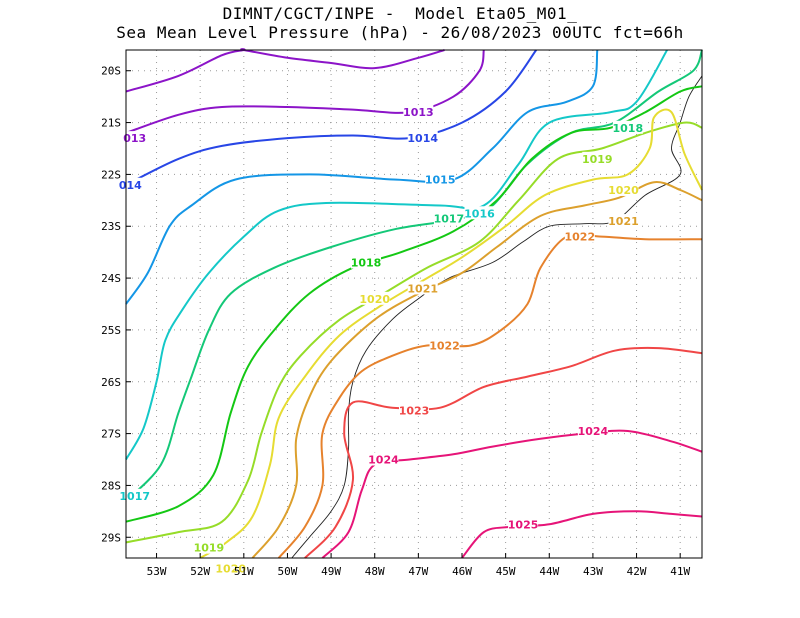 The width and height of the screenshot is (800, 618). Describe the element at coordinates (506, 571) in the screenshot. I see `x-tick-label: 45W` at that location.